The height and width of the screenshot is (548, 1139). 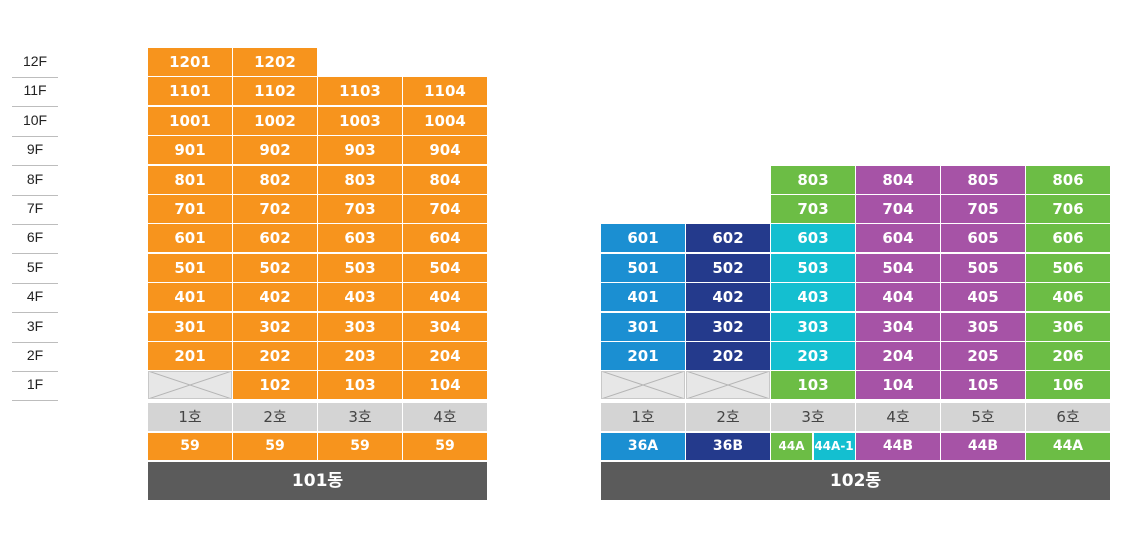 I want to click on unit-cell: 904, so click(x=445, y=150).